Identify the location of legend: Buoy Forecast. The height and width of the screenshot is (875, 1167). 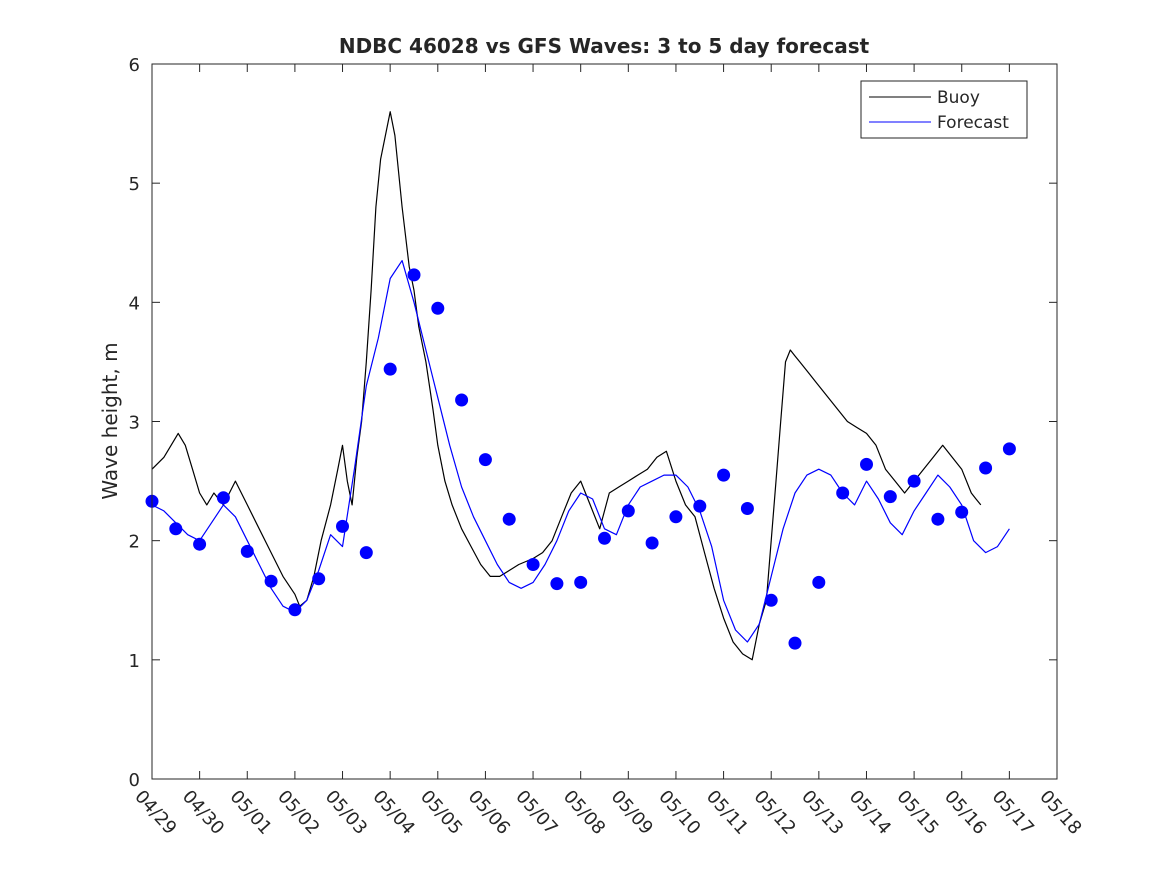
(944, 109).